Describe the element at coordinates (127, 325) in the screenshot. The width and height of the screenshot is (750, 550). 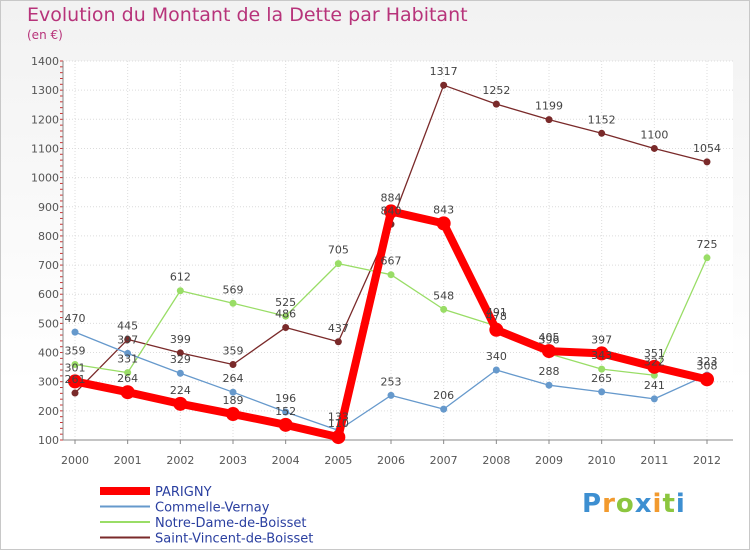
I see `data-label: 445` at that location.